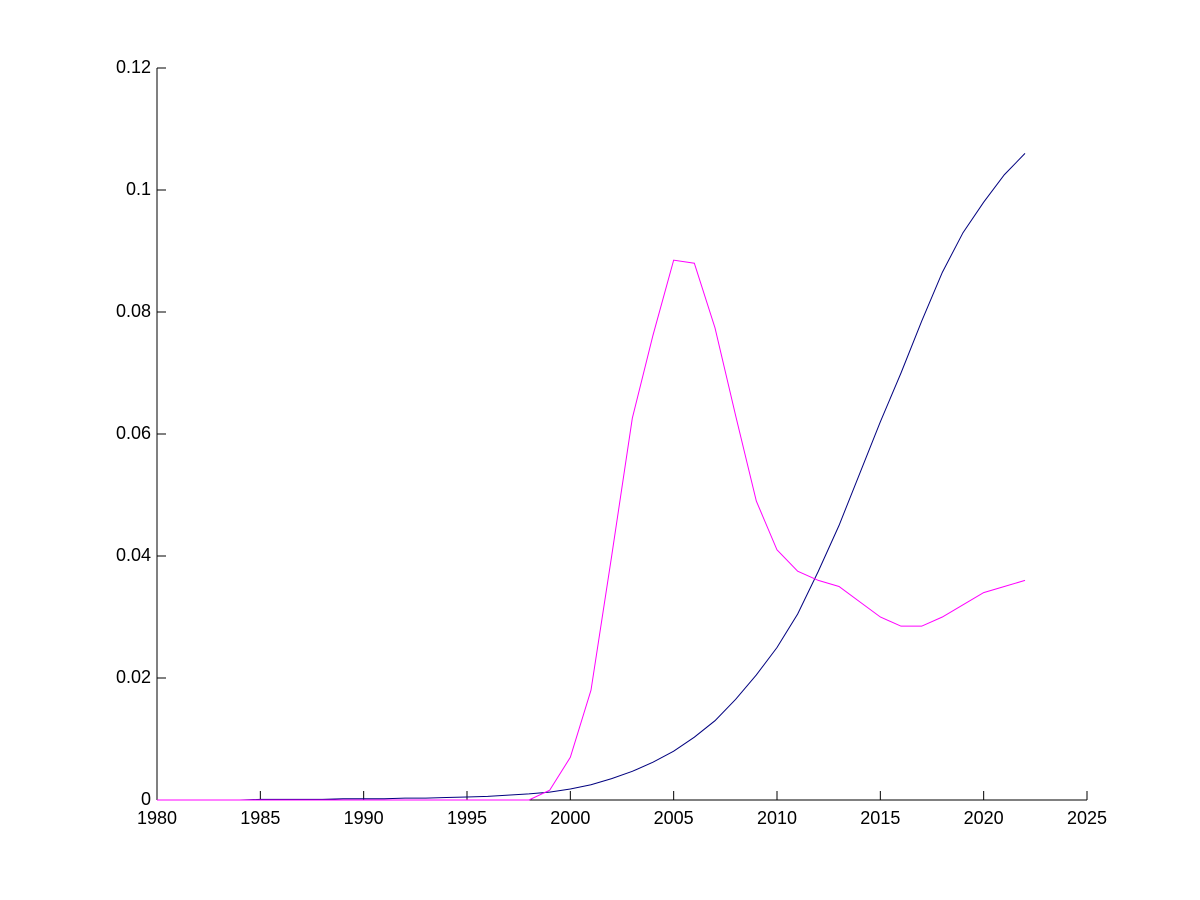  Describe the element at coordinates (1087, 818) in the screenshot. I see `x-tick-label: 2025` at that location.